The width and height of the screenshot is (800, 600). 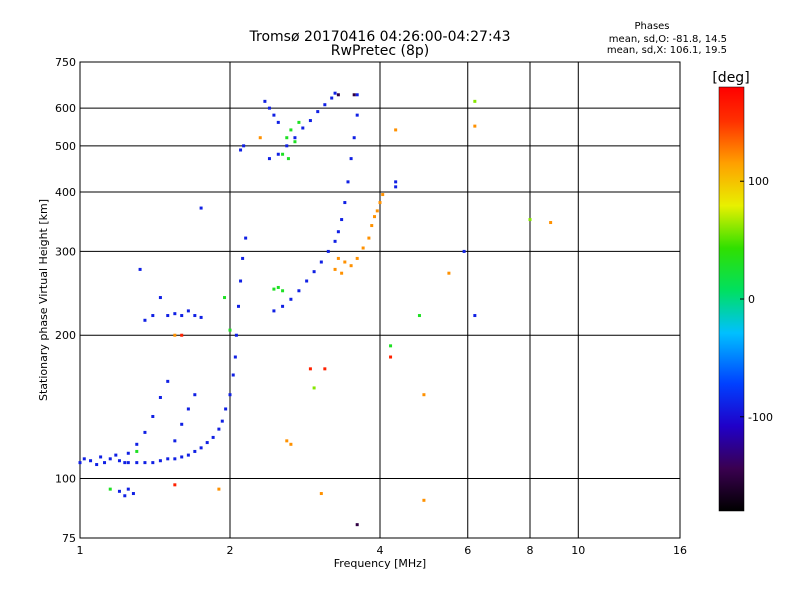 I want to click on y-axis: 75 100 200 300 400 500 600 750, so click(x=65, y=300).